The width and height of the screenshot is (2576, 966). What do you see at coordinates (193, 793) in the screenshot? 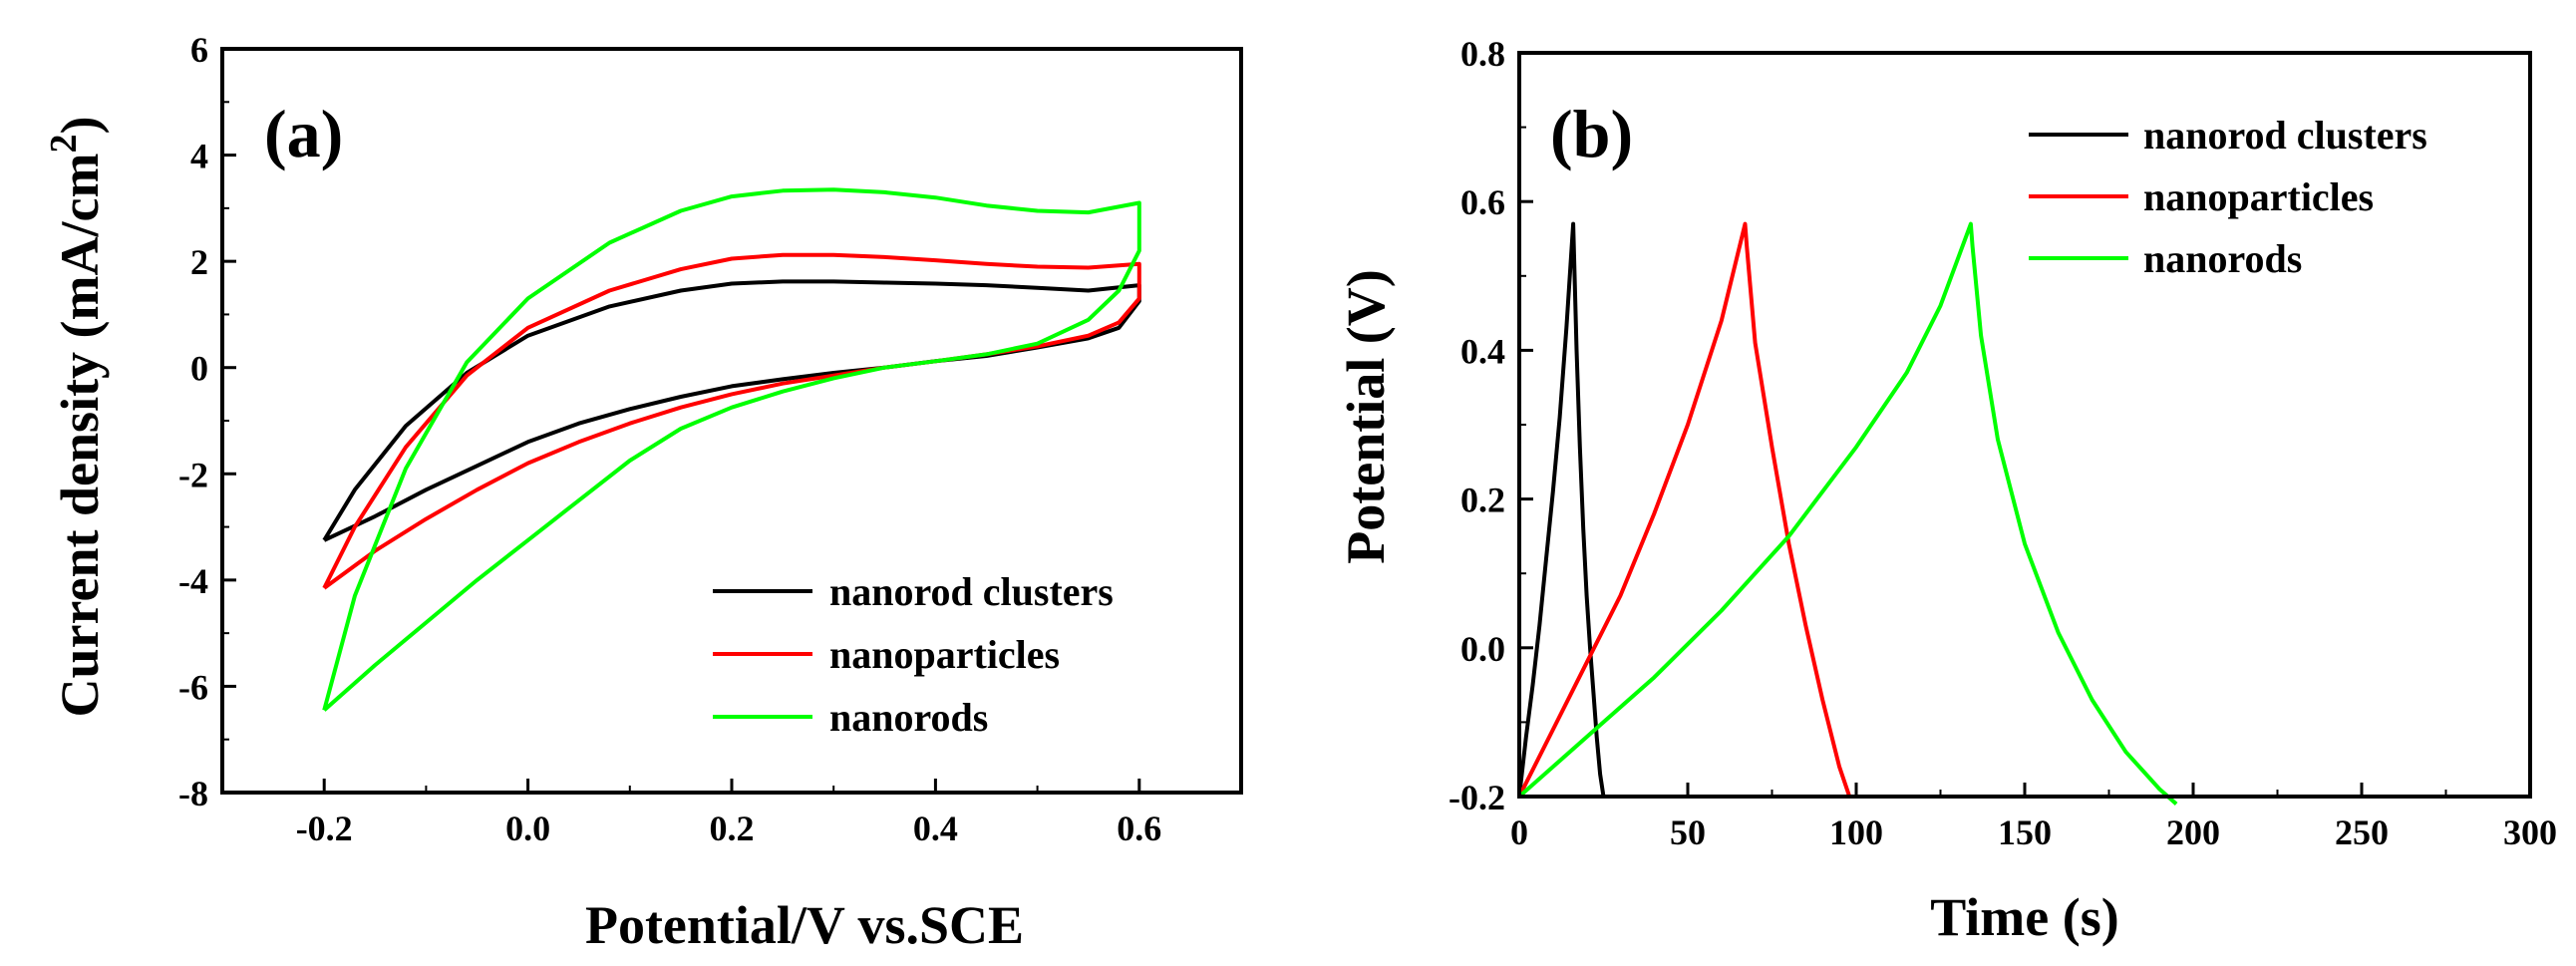
I see `panel-a-y-tick-label: -8` at bounding box center [193, 793].